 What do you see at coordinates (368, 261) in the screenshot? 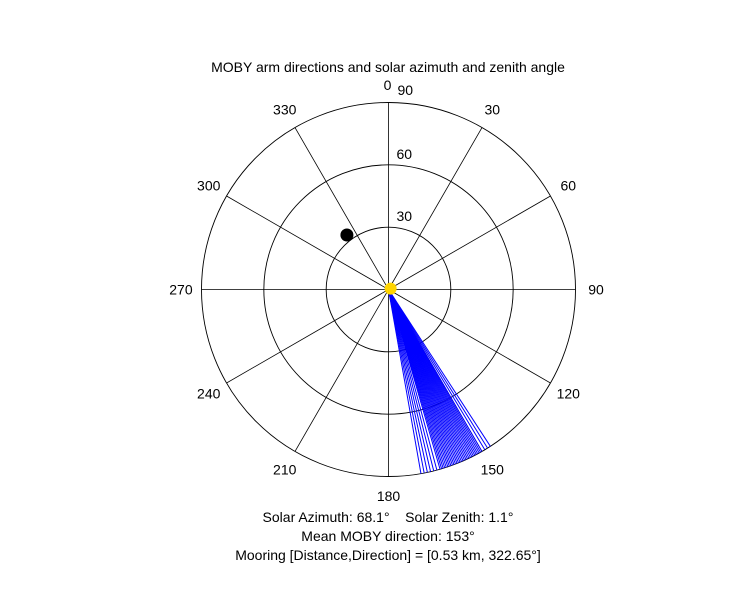
I see `markers` at bounding box center [368, 261].